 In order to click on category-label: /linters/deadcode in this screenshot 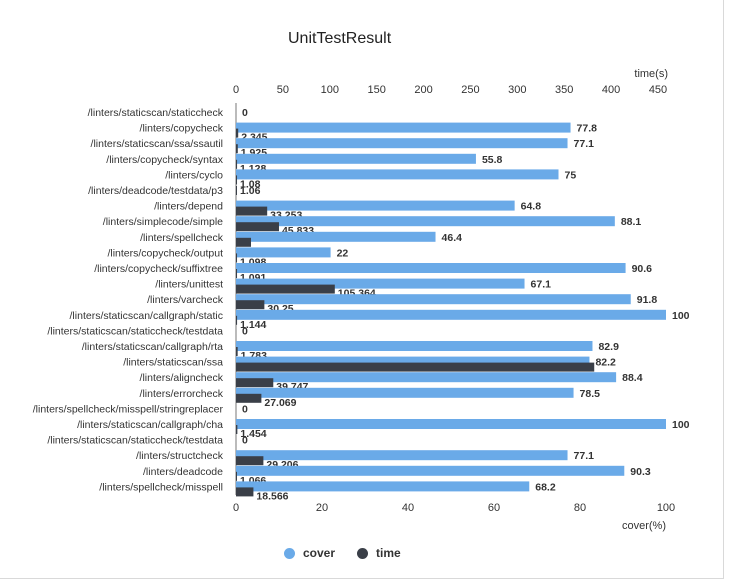, I will do `click(183, 472)`.